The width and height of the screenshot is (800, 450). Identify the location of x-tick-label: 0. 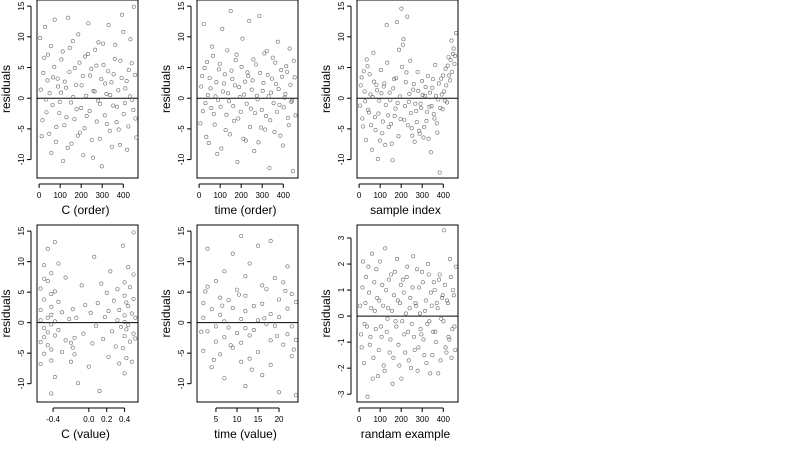
(359, 195).